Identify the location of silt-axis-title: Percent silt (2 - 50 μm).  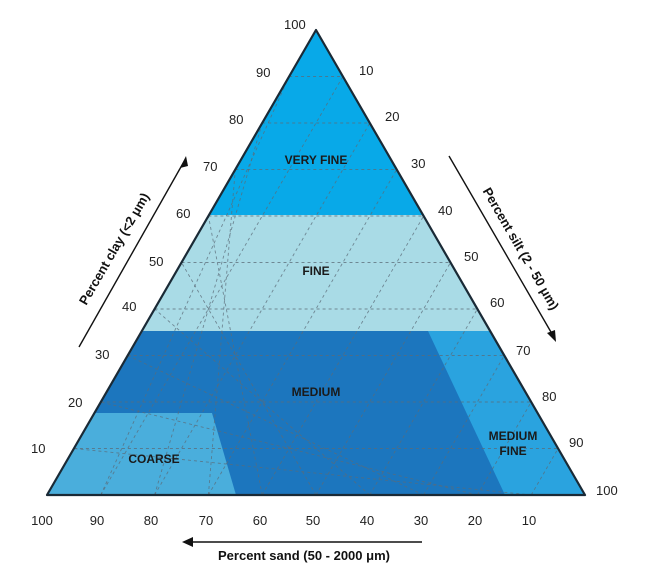
(521, 249).